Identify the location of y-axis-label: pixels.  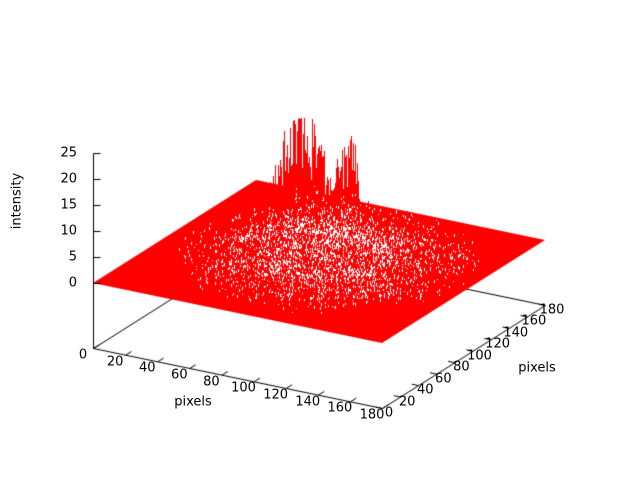
(537, 368).